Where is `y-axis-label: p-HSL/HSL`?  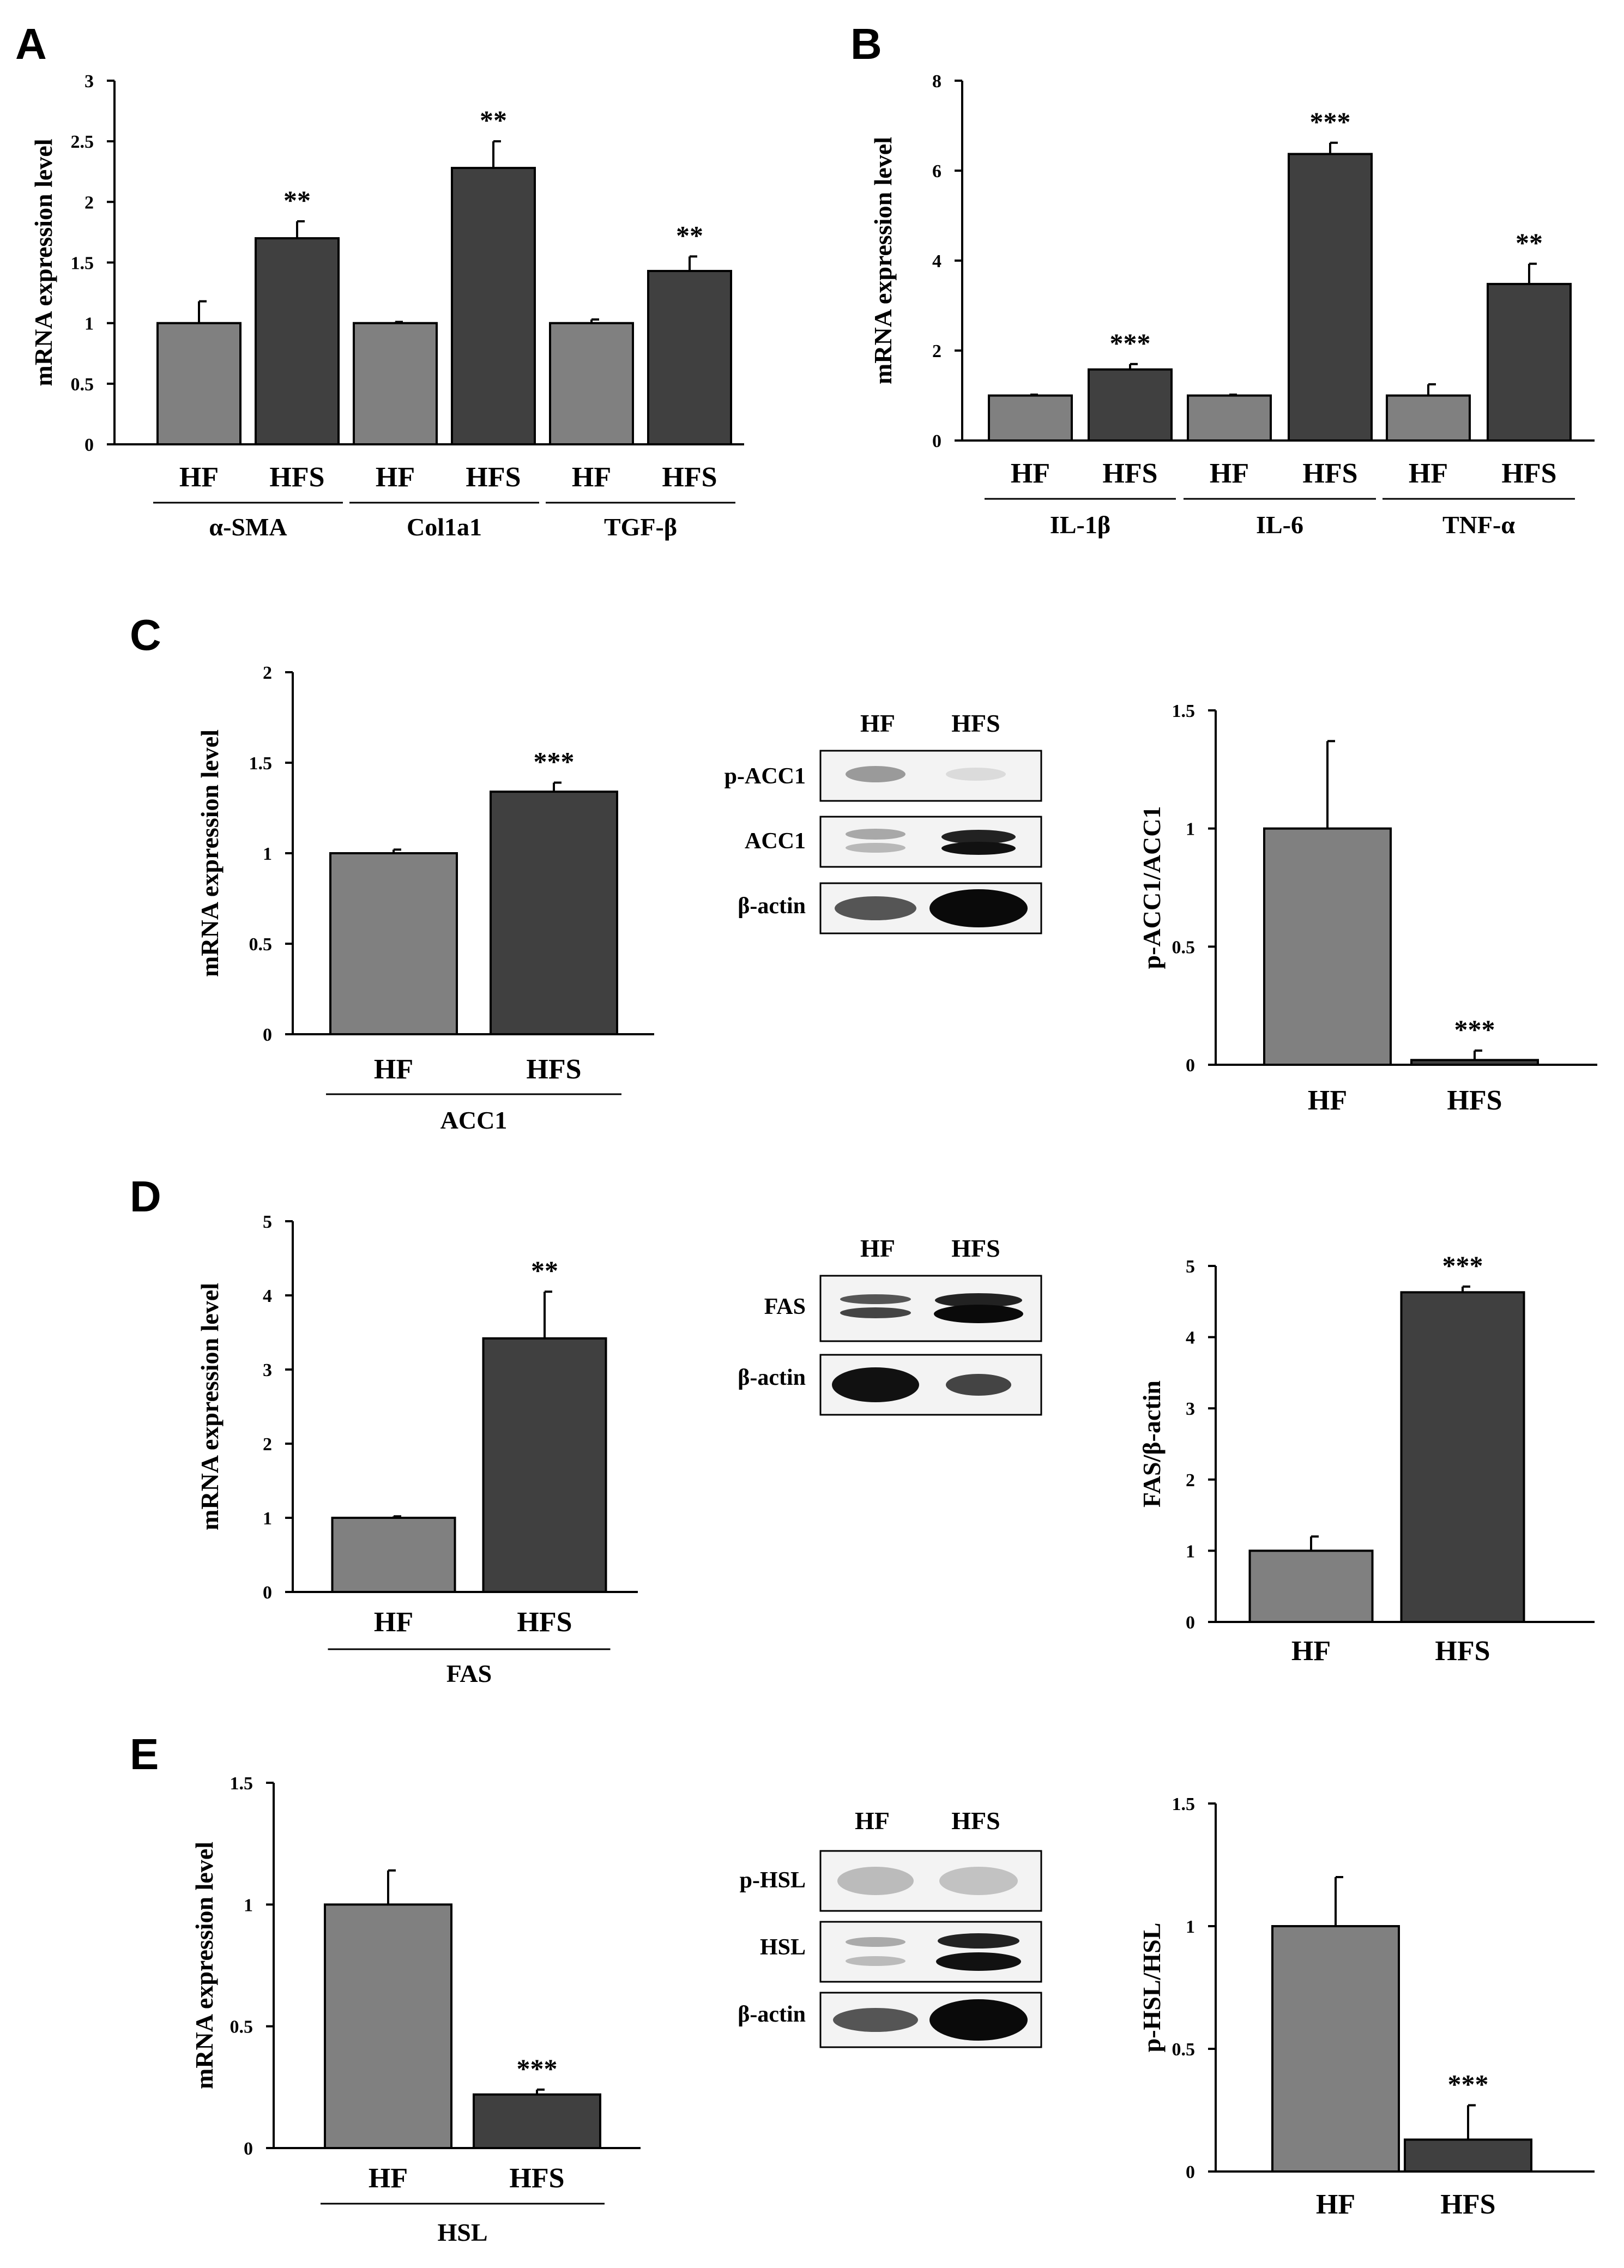
y-axis-label: p-HSL/HSL is located at coordinates (1152, 1988).